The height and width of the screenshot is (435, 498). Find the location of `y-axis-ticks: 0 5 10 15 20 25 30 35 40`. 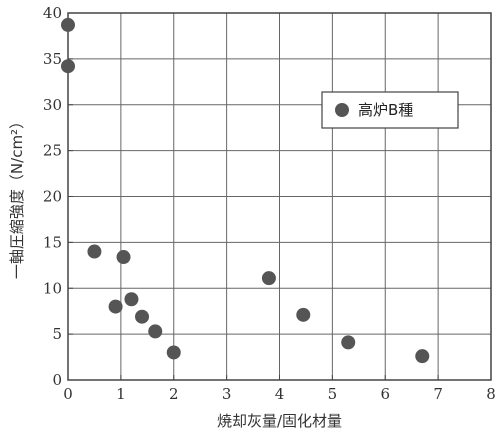

y-axis-ticks: 0 5 10 15 20 25 30 35 40 is located at coordinates (58, 196).